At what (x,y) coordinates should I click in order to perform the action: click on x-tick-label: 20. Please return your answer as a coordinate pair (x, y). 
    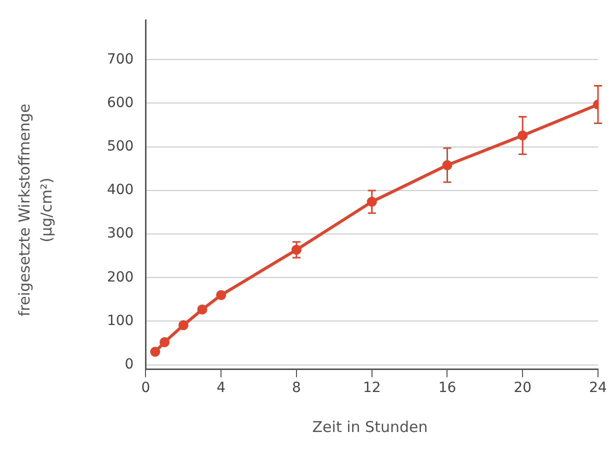
    Looking at the image, I should click on (523, 388).